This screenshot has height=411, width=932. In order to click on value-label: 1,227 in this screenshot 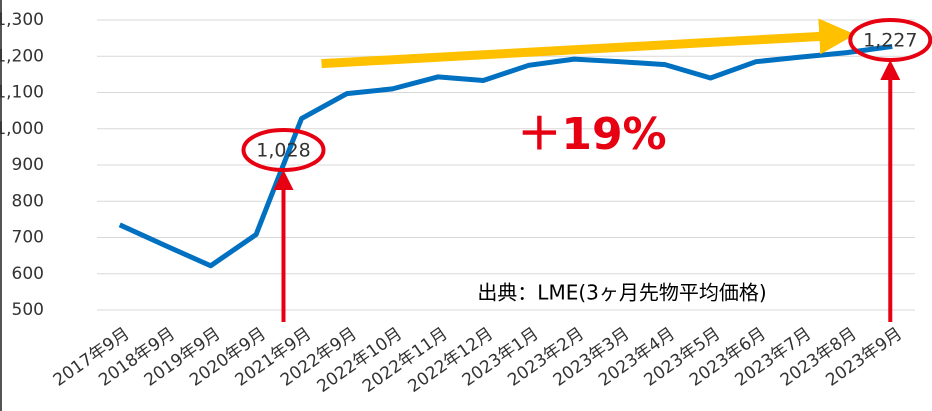, I will do `click(890, 41)`.